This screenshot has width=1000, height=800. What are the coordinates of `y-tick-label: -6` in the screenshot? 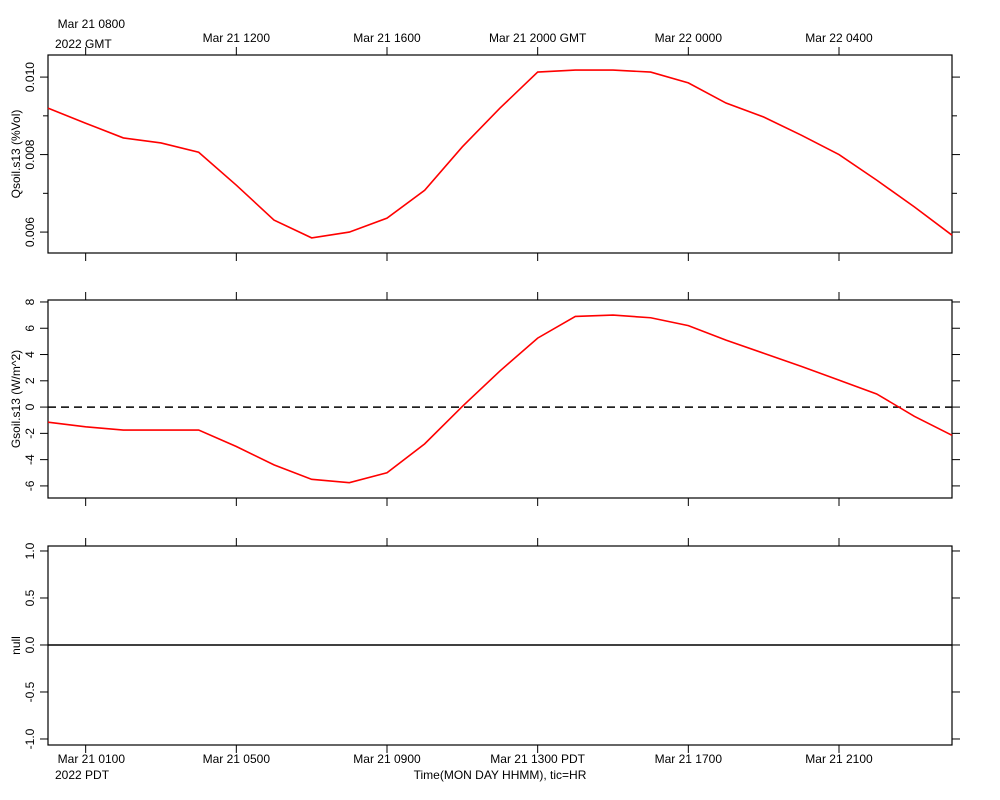 It's located at (30, 485).